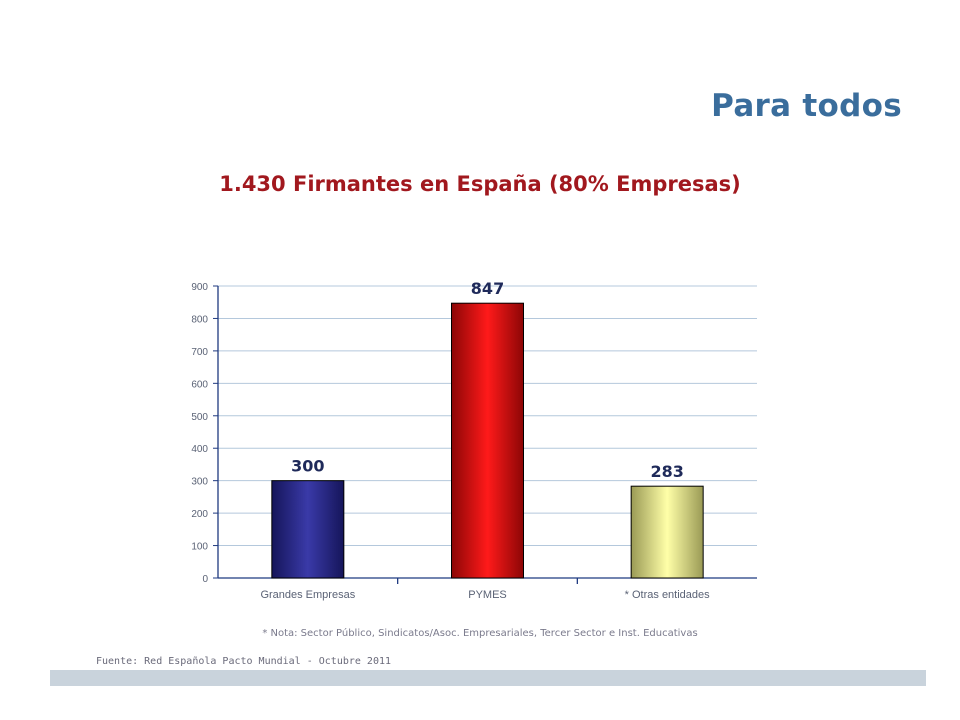 The width and height of the screenshot is (960, 720). What do you see at coordinates (307, 466) in the screenshot?
I see `data-label: 300` at bounding box center [307, 466].